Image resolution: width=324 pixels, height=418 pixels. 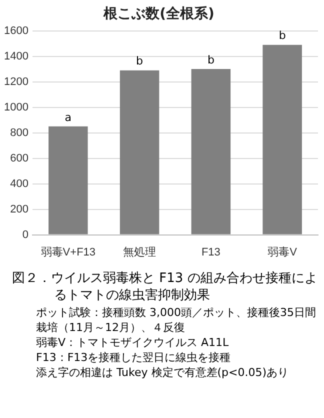 What do you see at coordinates (139, 252) in the screenshot?
I see `x-tick-label: 無処理` at bounding box center [139, 252].